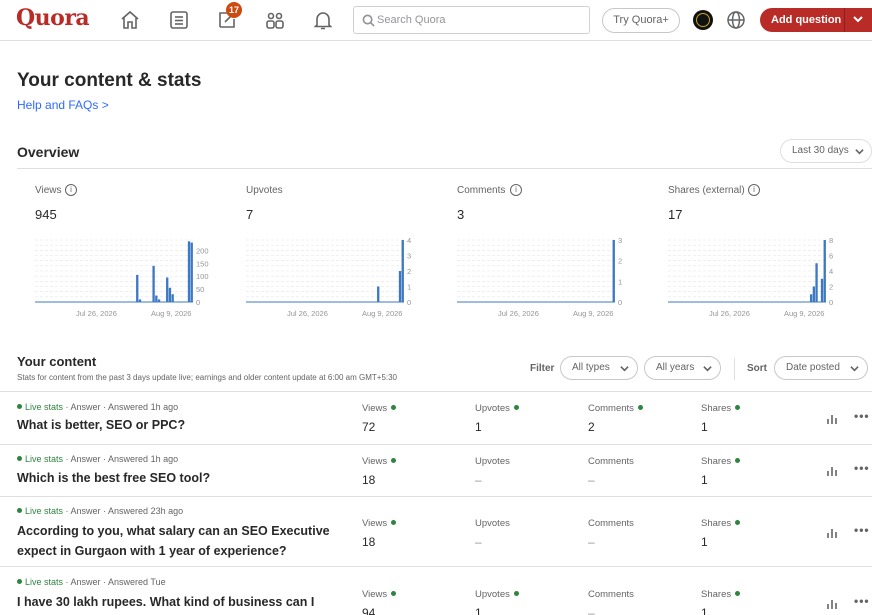 Image resolution: width=872 pixels, height=615 pixels. What do you see at coordinates (539, 277) in the screenshot?
I see `comments-chart: 0 1 2 3 Jul 26, 2026 Aug 9, 2026` at bounding box center [539, 277].